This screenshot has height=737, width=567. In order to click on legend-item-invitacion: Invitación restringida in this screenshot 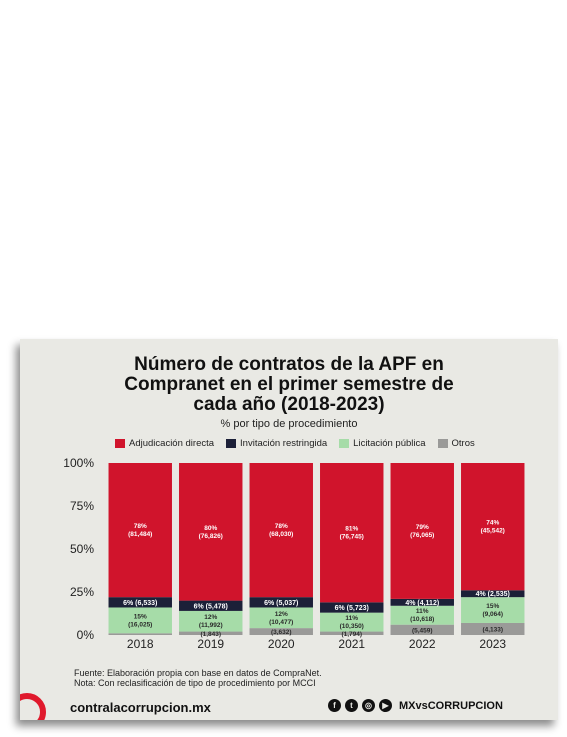, I will do `click(276, 443)`.